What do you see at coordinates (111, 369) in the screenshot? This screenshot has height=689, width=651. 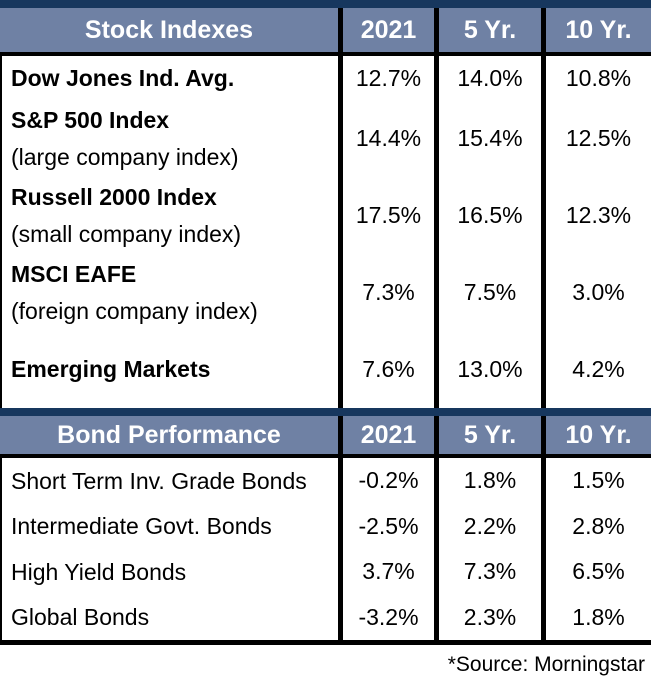 I see `row-name: Emerging Markets` at bounding box center [111, 369].